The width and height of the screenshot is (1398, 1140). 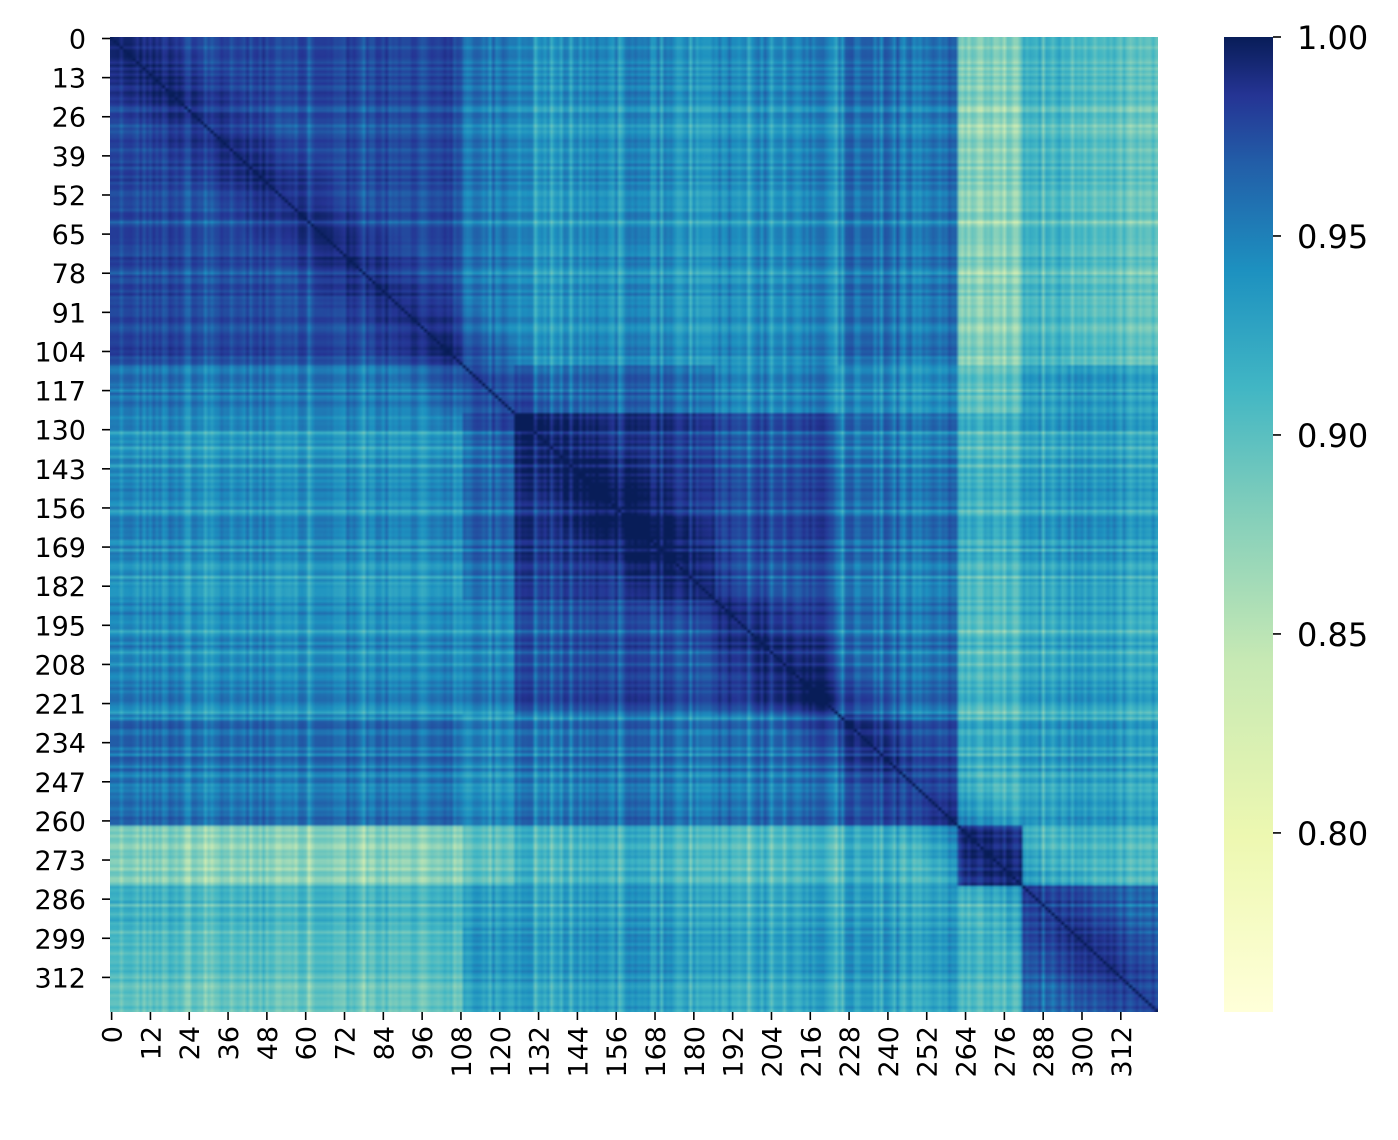 What do you see at coordinates (77, 40) in the screenshot?
I see `y-tick-label: 0` at bounding box center [77, 40].